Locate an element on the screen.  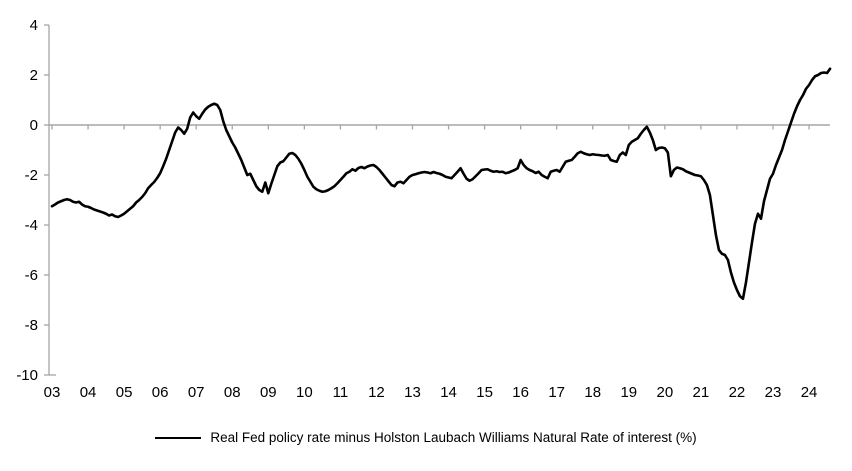
x-tick-label: 22 is located at coordinates (737, 392).